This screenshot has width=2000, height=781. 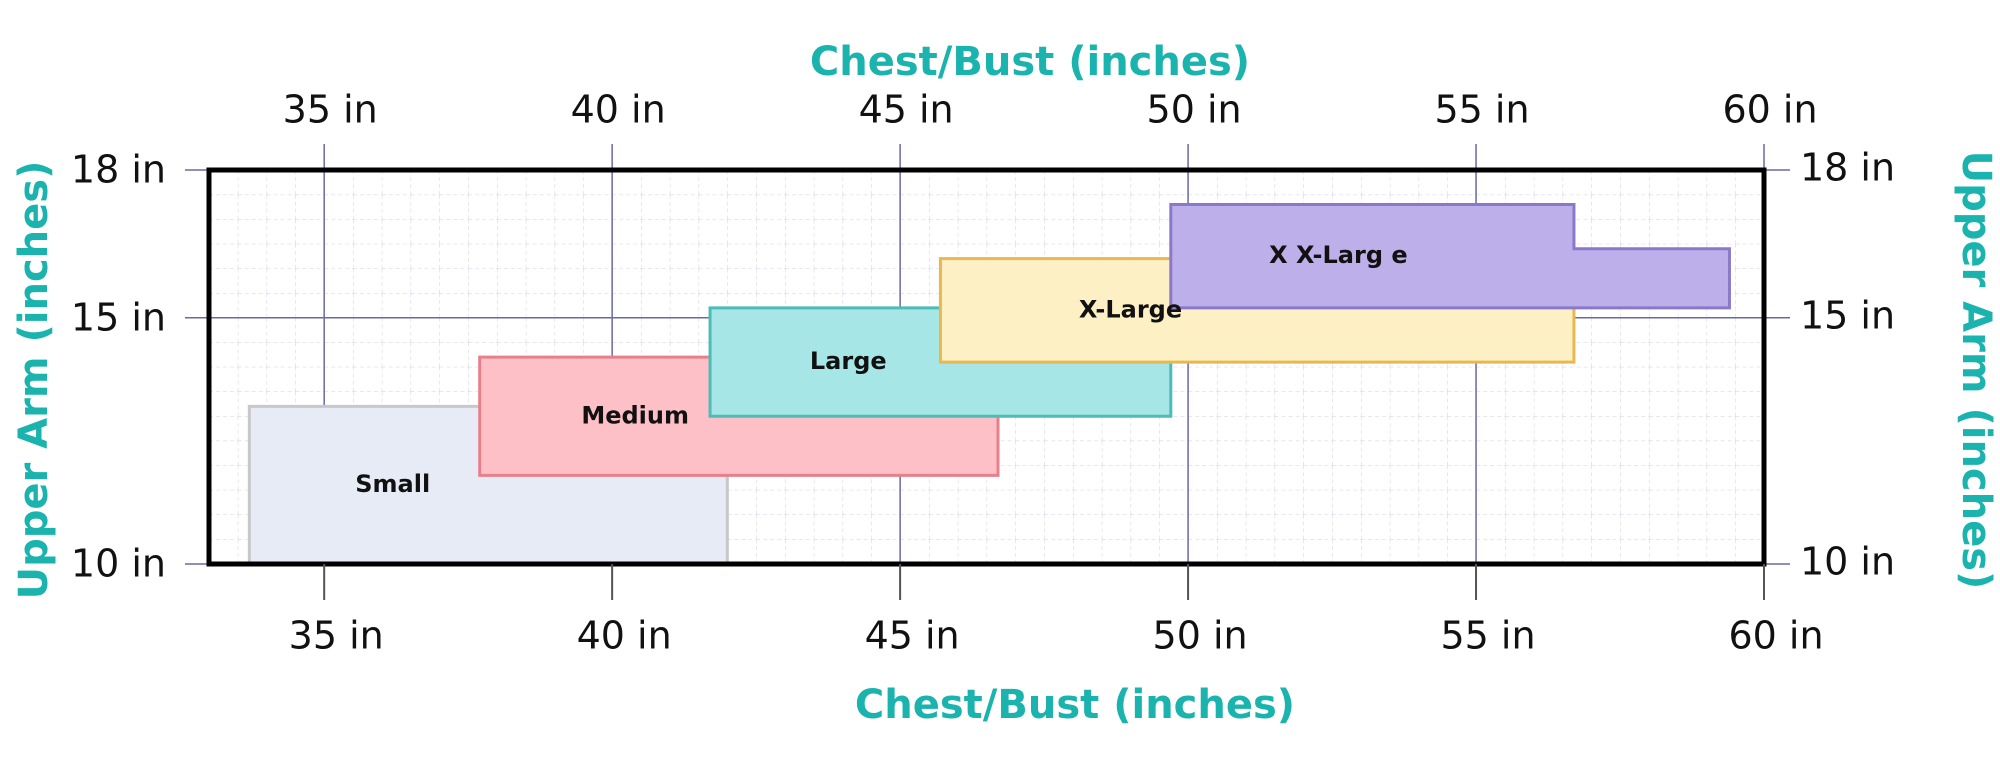 What do you see at coordinates (1075, 705) in the screenshot?
I see `x-axis-title-bottom: Chest/Bust (inches)` at bounding box center [1075, 705].